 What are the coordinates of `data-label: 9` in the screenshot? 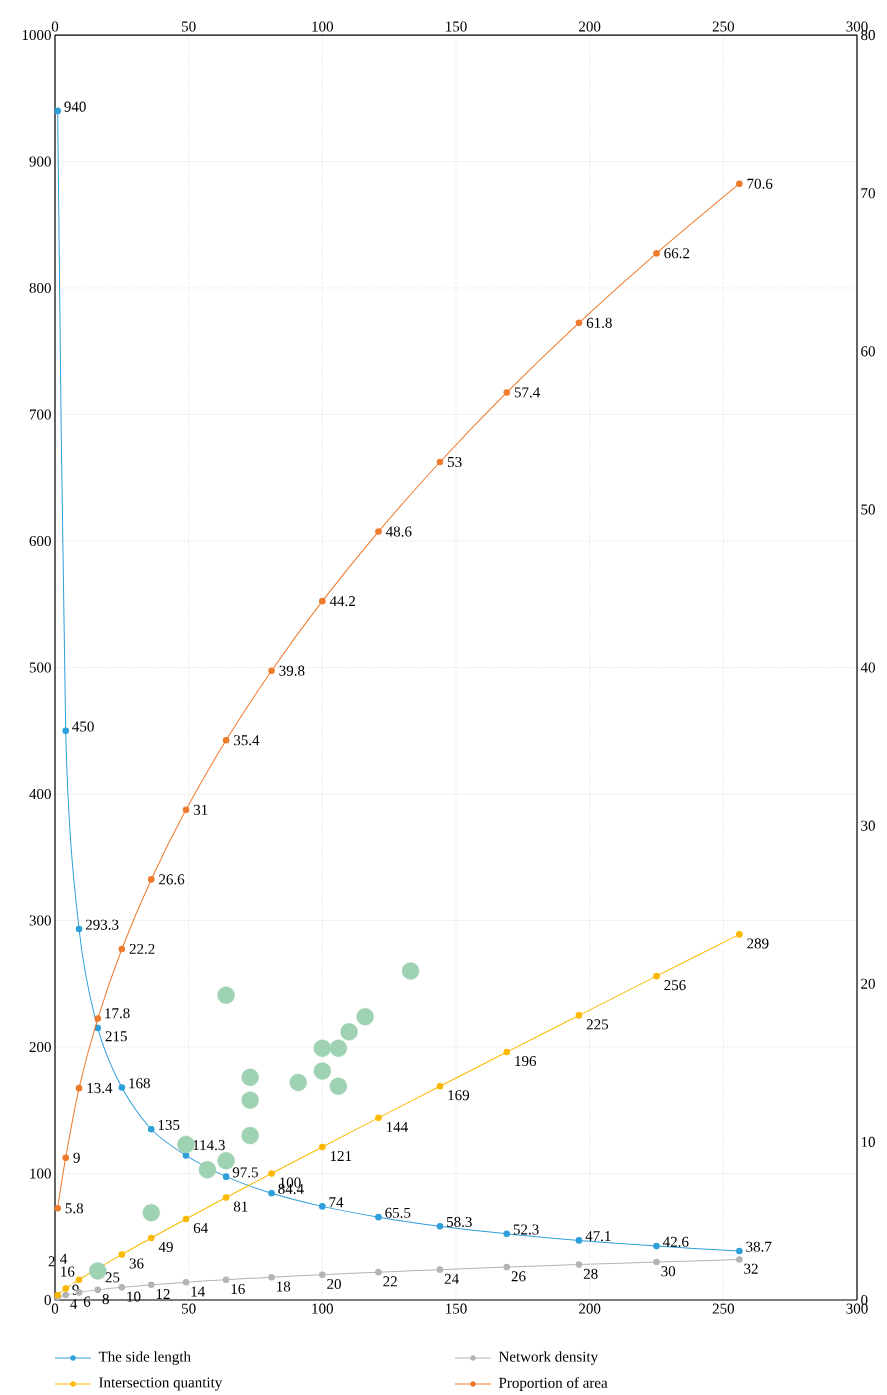 It's located at (76, 1157).